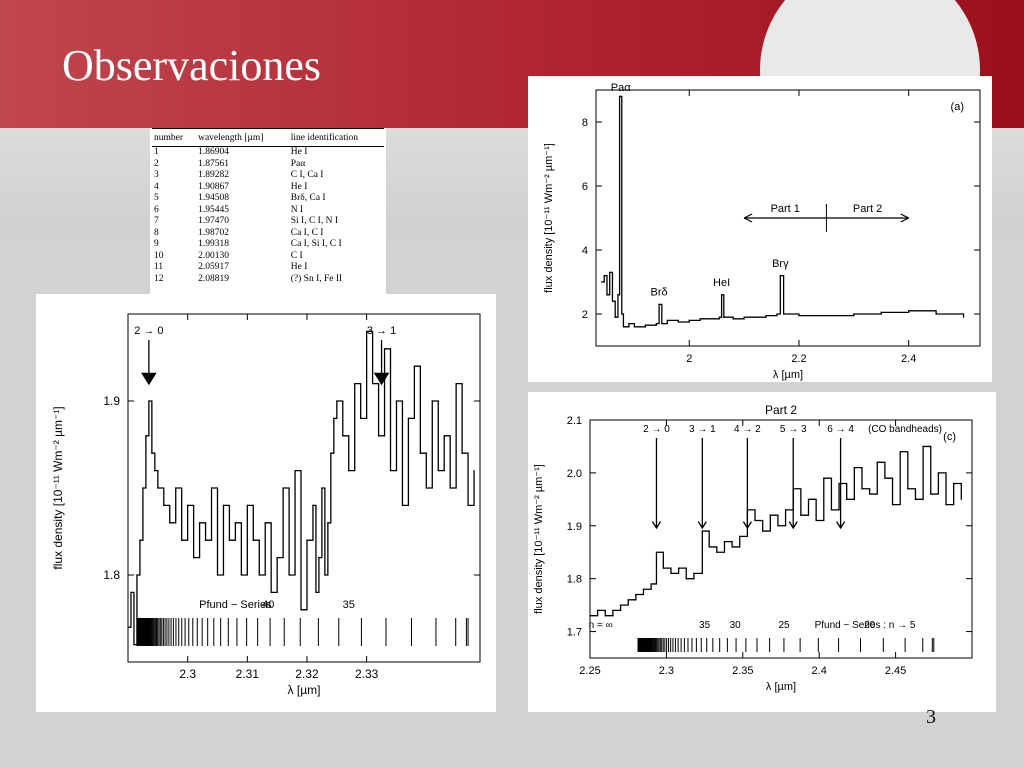 Image resolution: width=1024 pixels, height=768 pixels. Describe the element at coordinates (148, 331) in the screenshot. I see `bandhead-label: 2 → 0` at that location.